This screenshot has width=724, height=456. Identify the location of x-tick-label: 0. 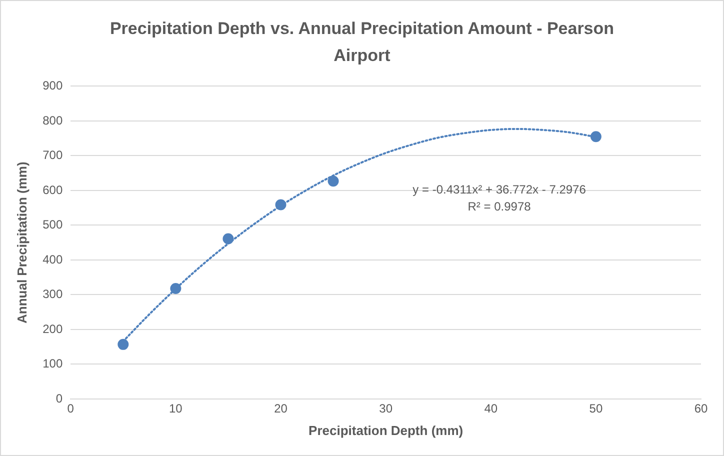
(70, 409).